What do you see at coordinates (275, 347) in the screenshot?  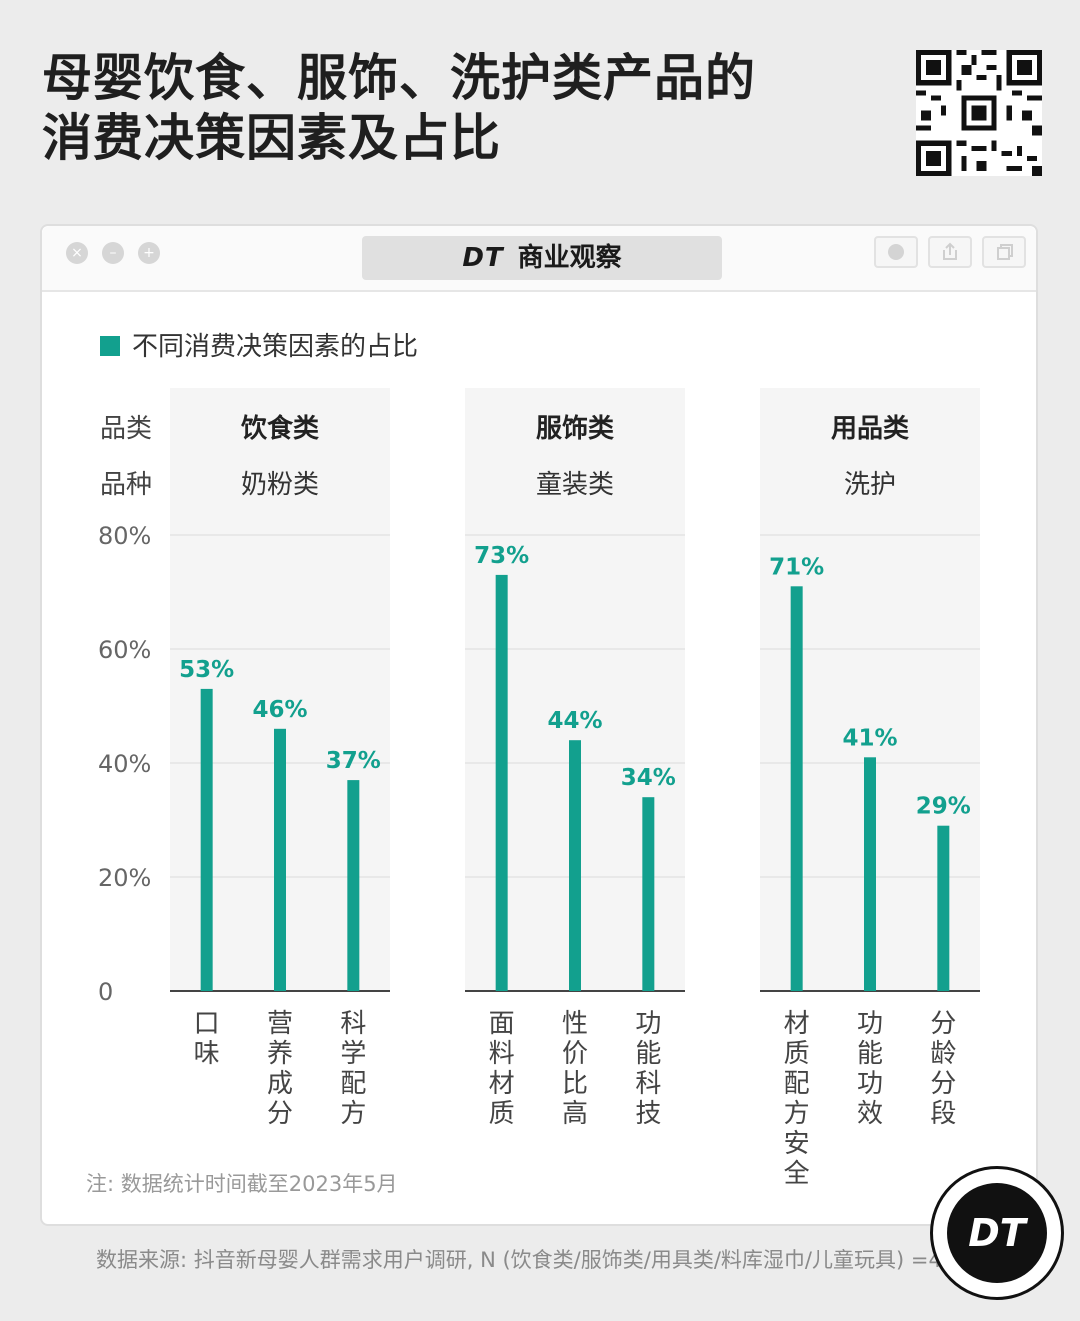 I see `legend-label: 不同消费决策因素的占比` at bounding box center [275, 347].